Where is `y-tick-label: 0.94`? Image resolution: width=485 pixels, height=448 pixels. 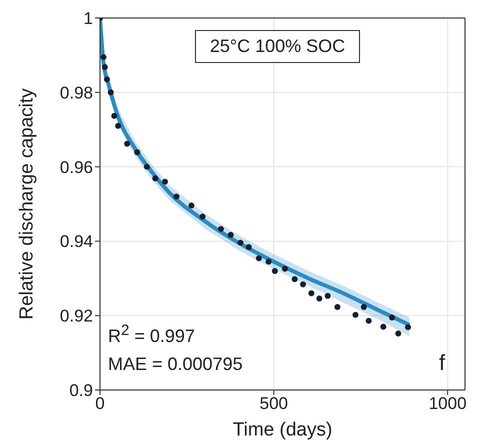 y-tick-label: 0.94 is located at coordinates (76, 242).